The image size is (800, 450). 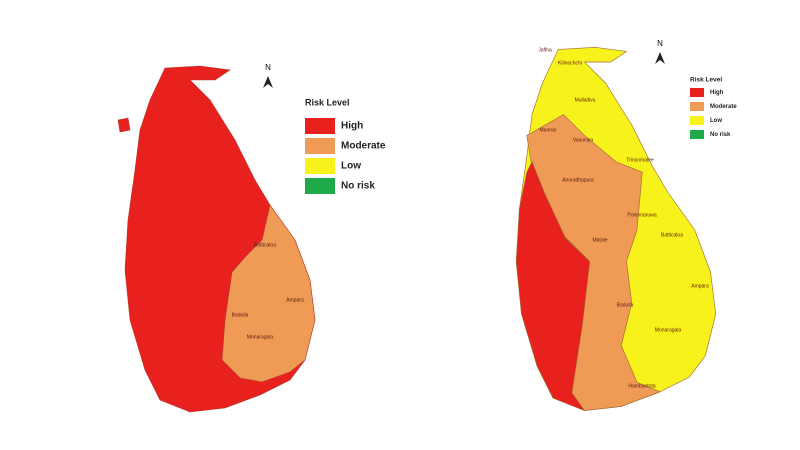 What do you see at coordinates (641, 386) in the screenshot?
I see `district-label: Hambantota` at bounding box center [641, 386].